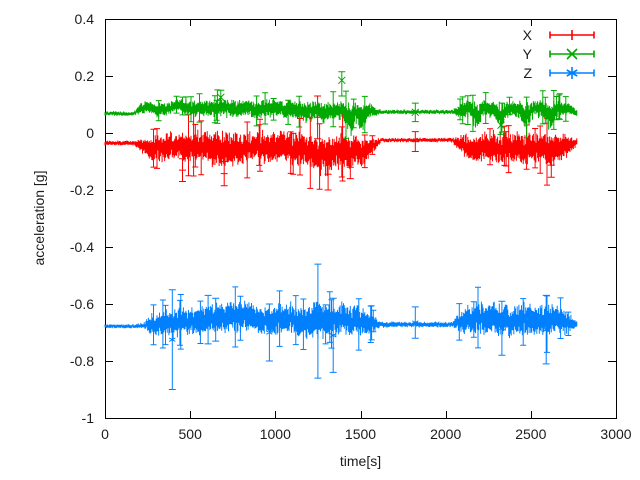 The height and width of the screenshot is (480, 640). I want to click on y-tick-label: -1, so click(88, 418).